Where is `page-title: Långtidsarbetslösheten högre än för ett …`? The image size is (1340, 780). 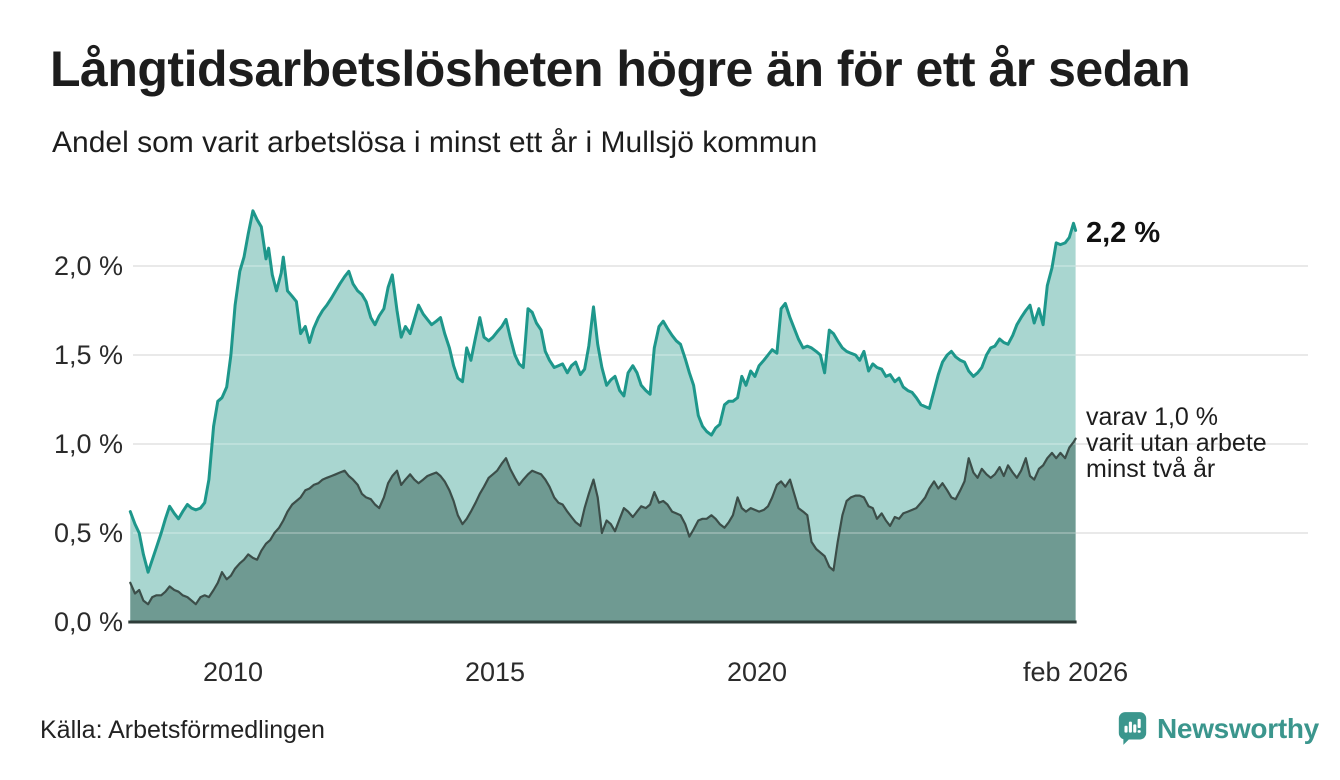 page-title: Långtidsarbetslösheten högre än för ett … is located at coordinates (620, 69).